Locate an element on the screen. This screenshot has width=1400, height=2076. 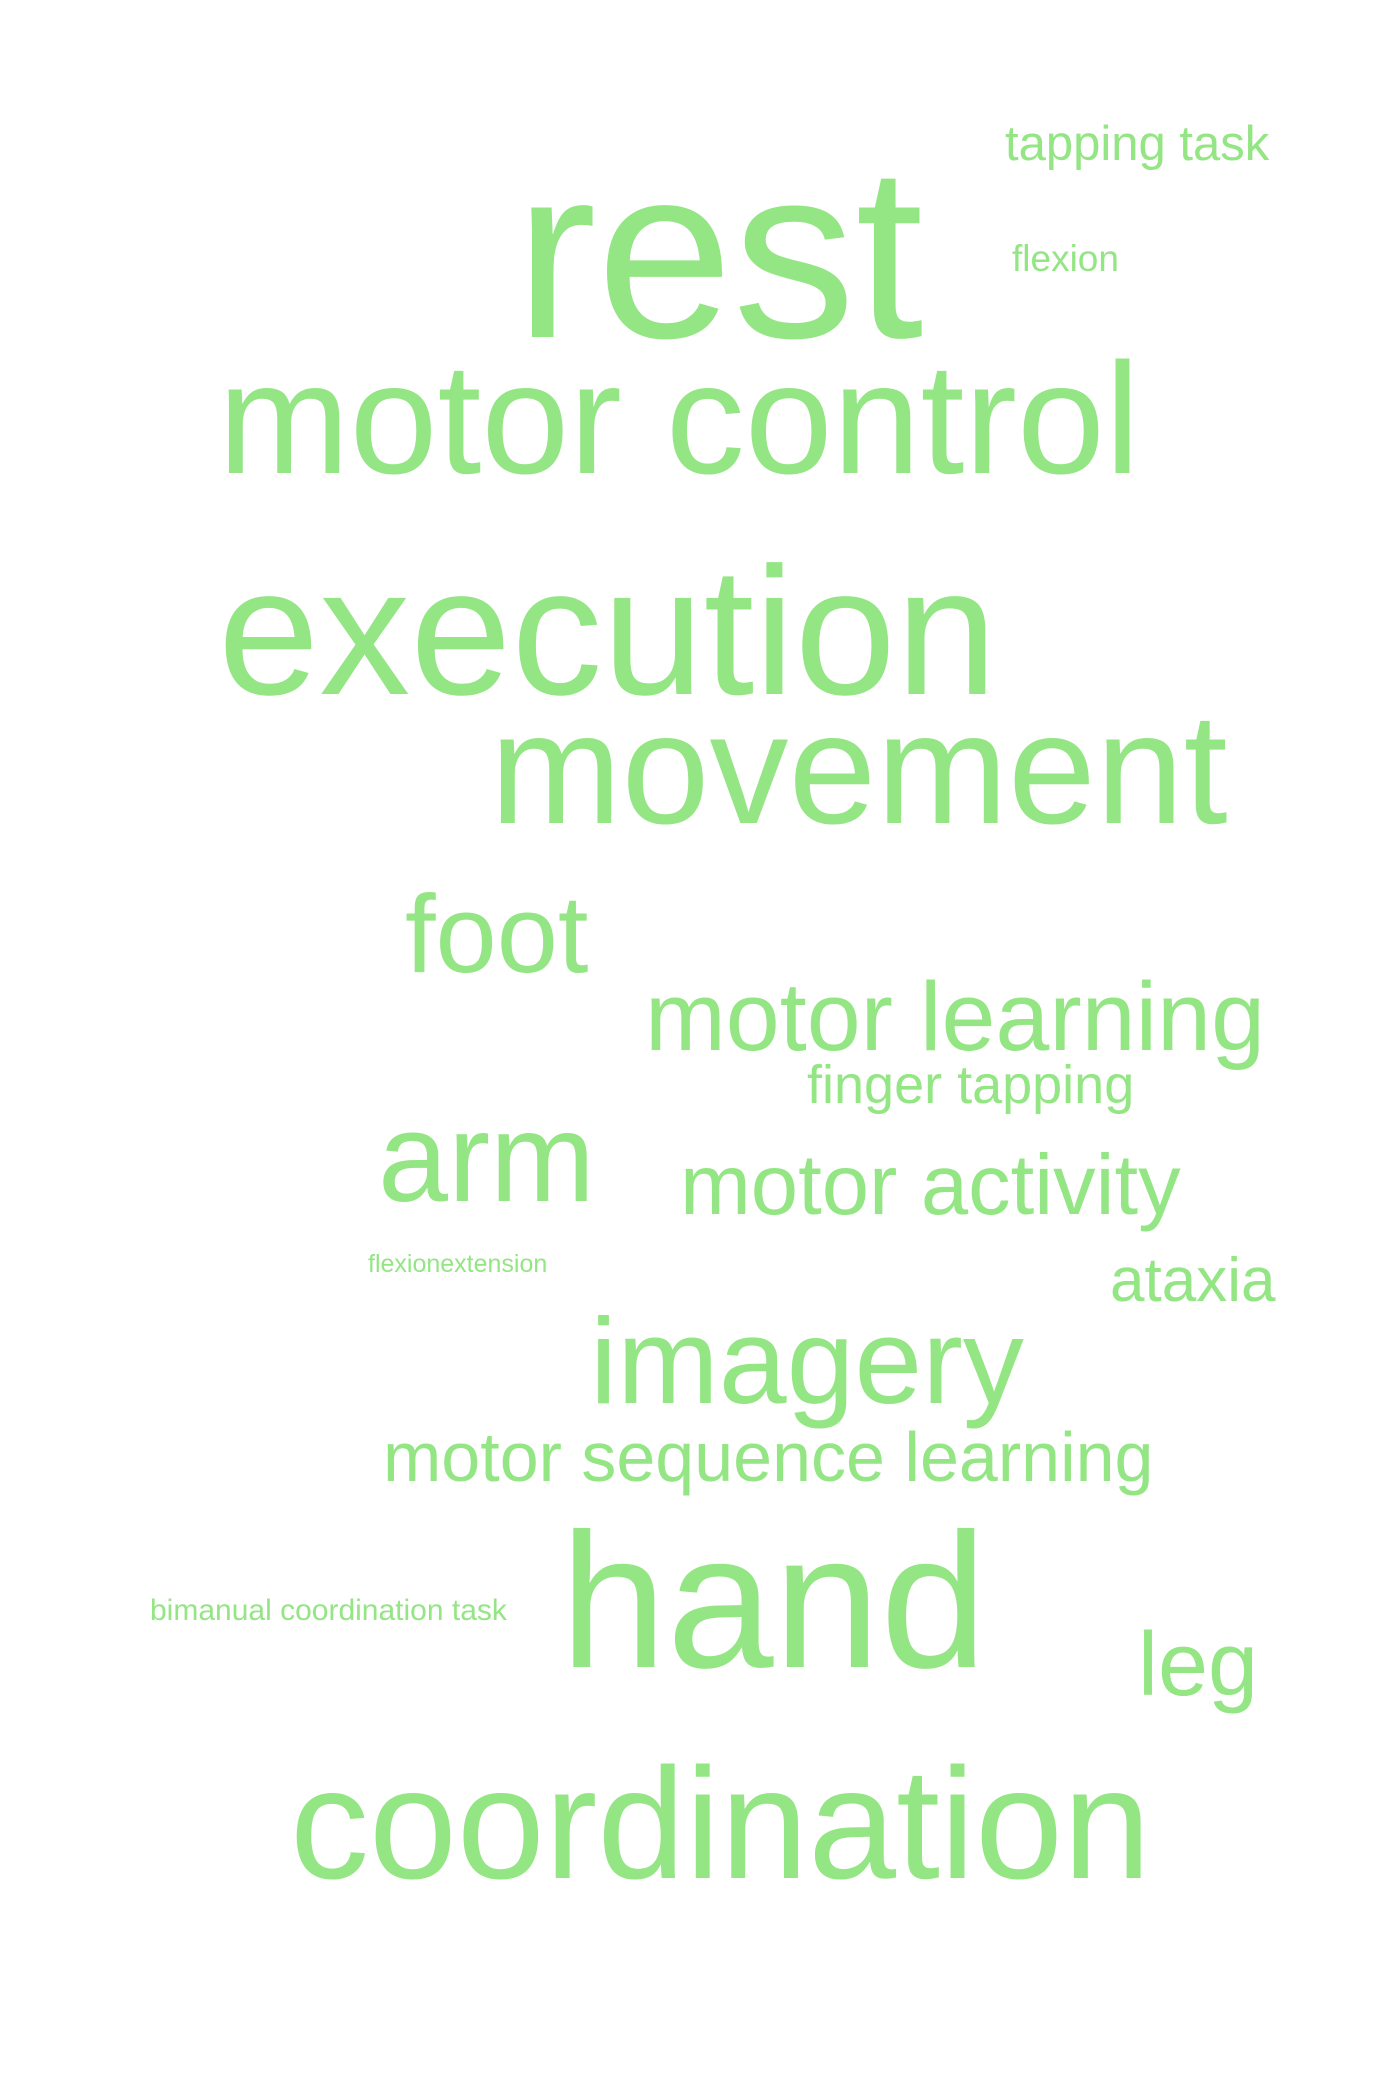
word-foot: foot is located at coordinates (497, 934).